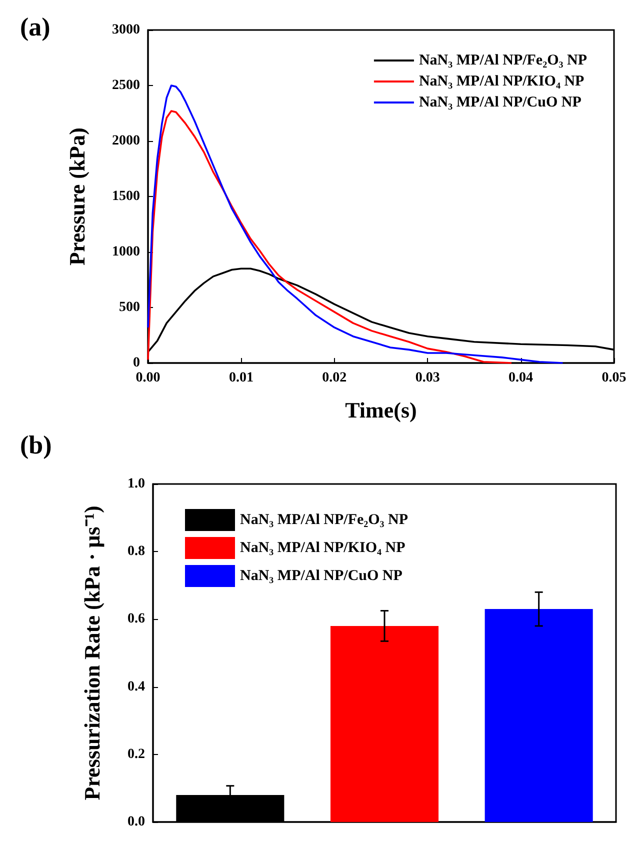 The image size is (640, 843). Describe the element at coordinates (126, 85) in the screenshot. I see `y-tick-label: 2500` at that location.